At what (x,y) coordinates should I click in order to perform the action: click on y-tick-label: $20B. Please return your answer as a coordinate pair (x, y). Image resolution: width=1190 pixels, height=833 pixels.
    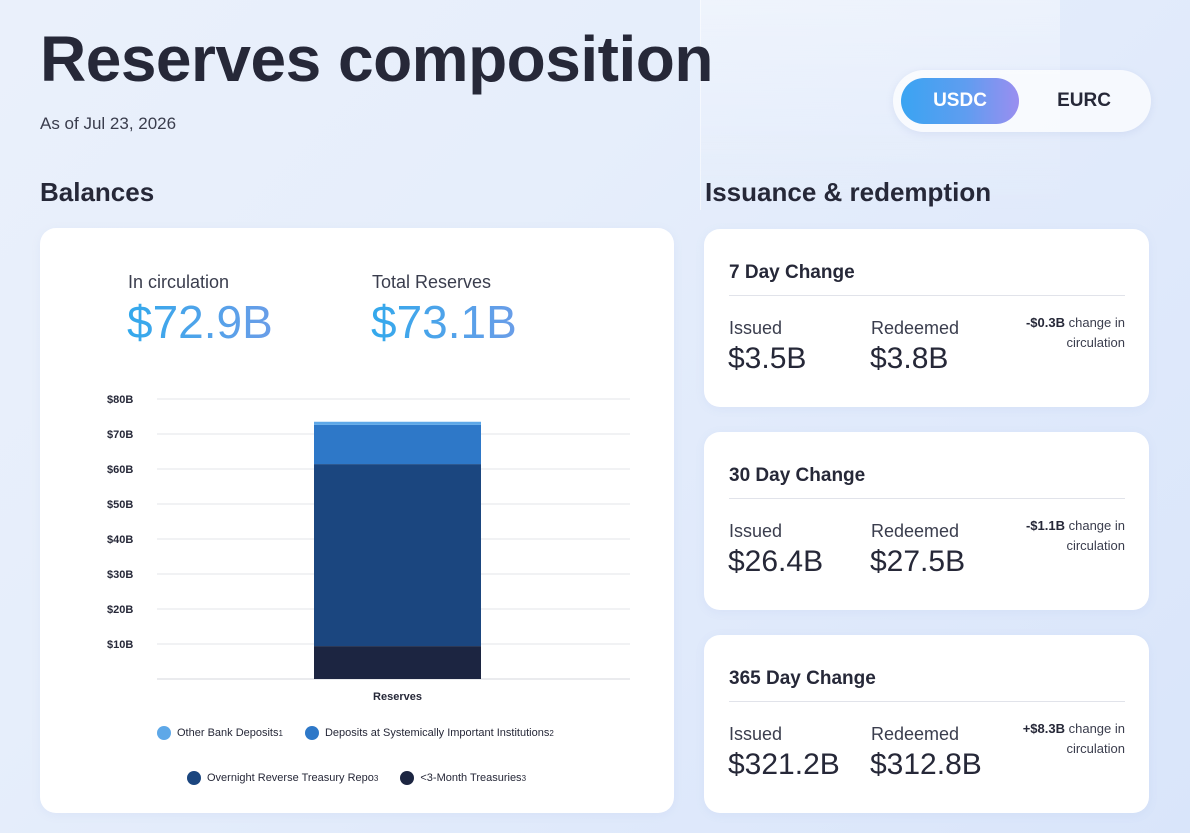
    Looking at the image, I should click on (120, 610).